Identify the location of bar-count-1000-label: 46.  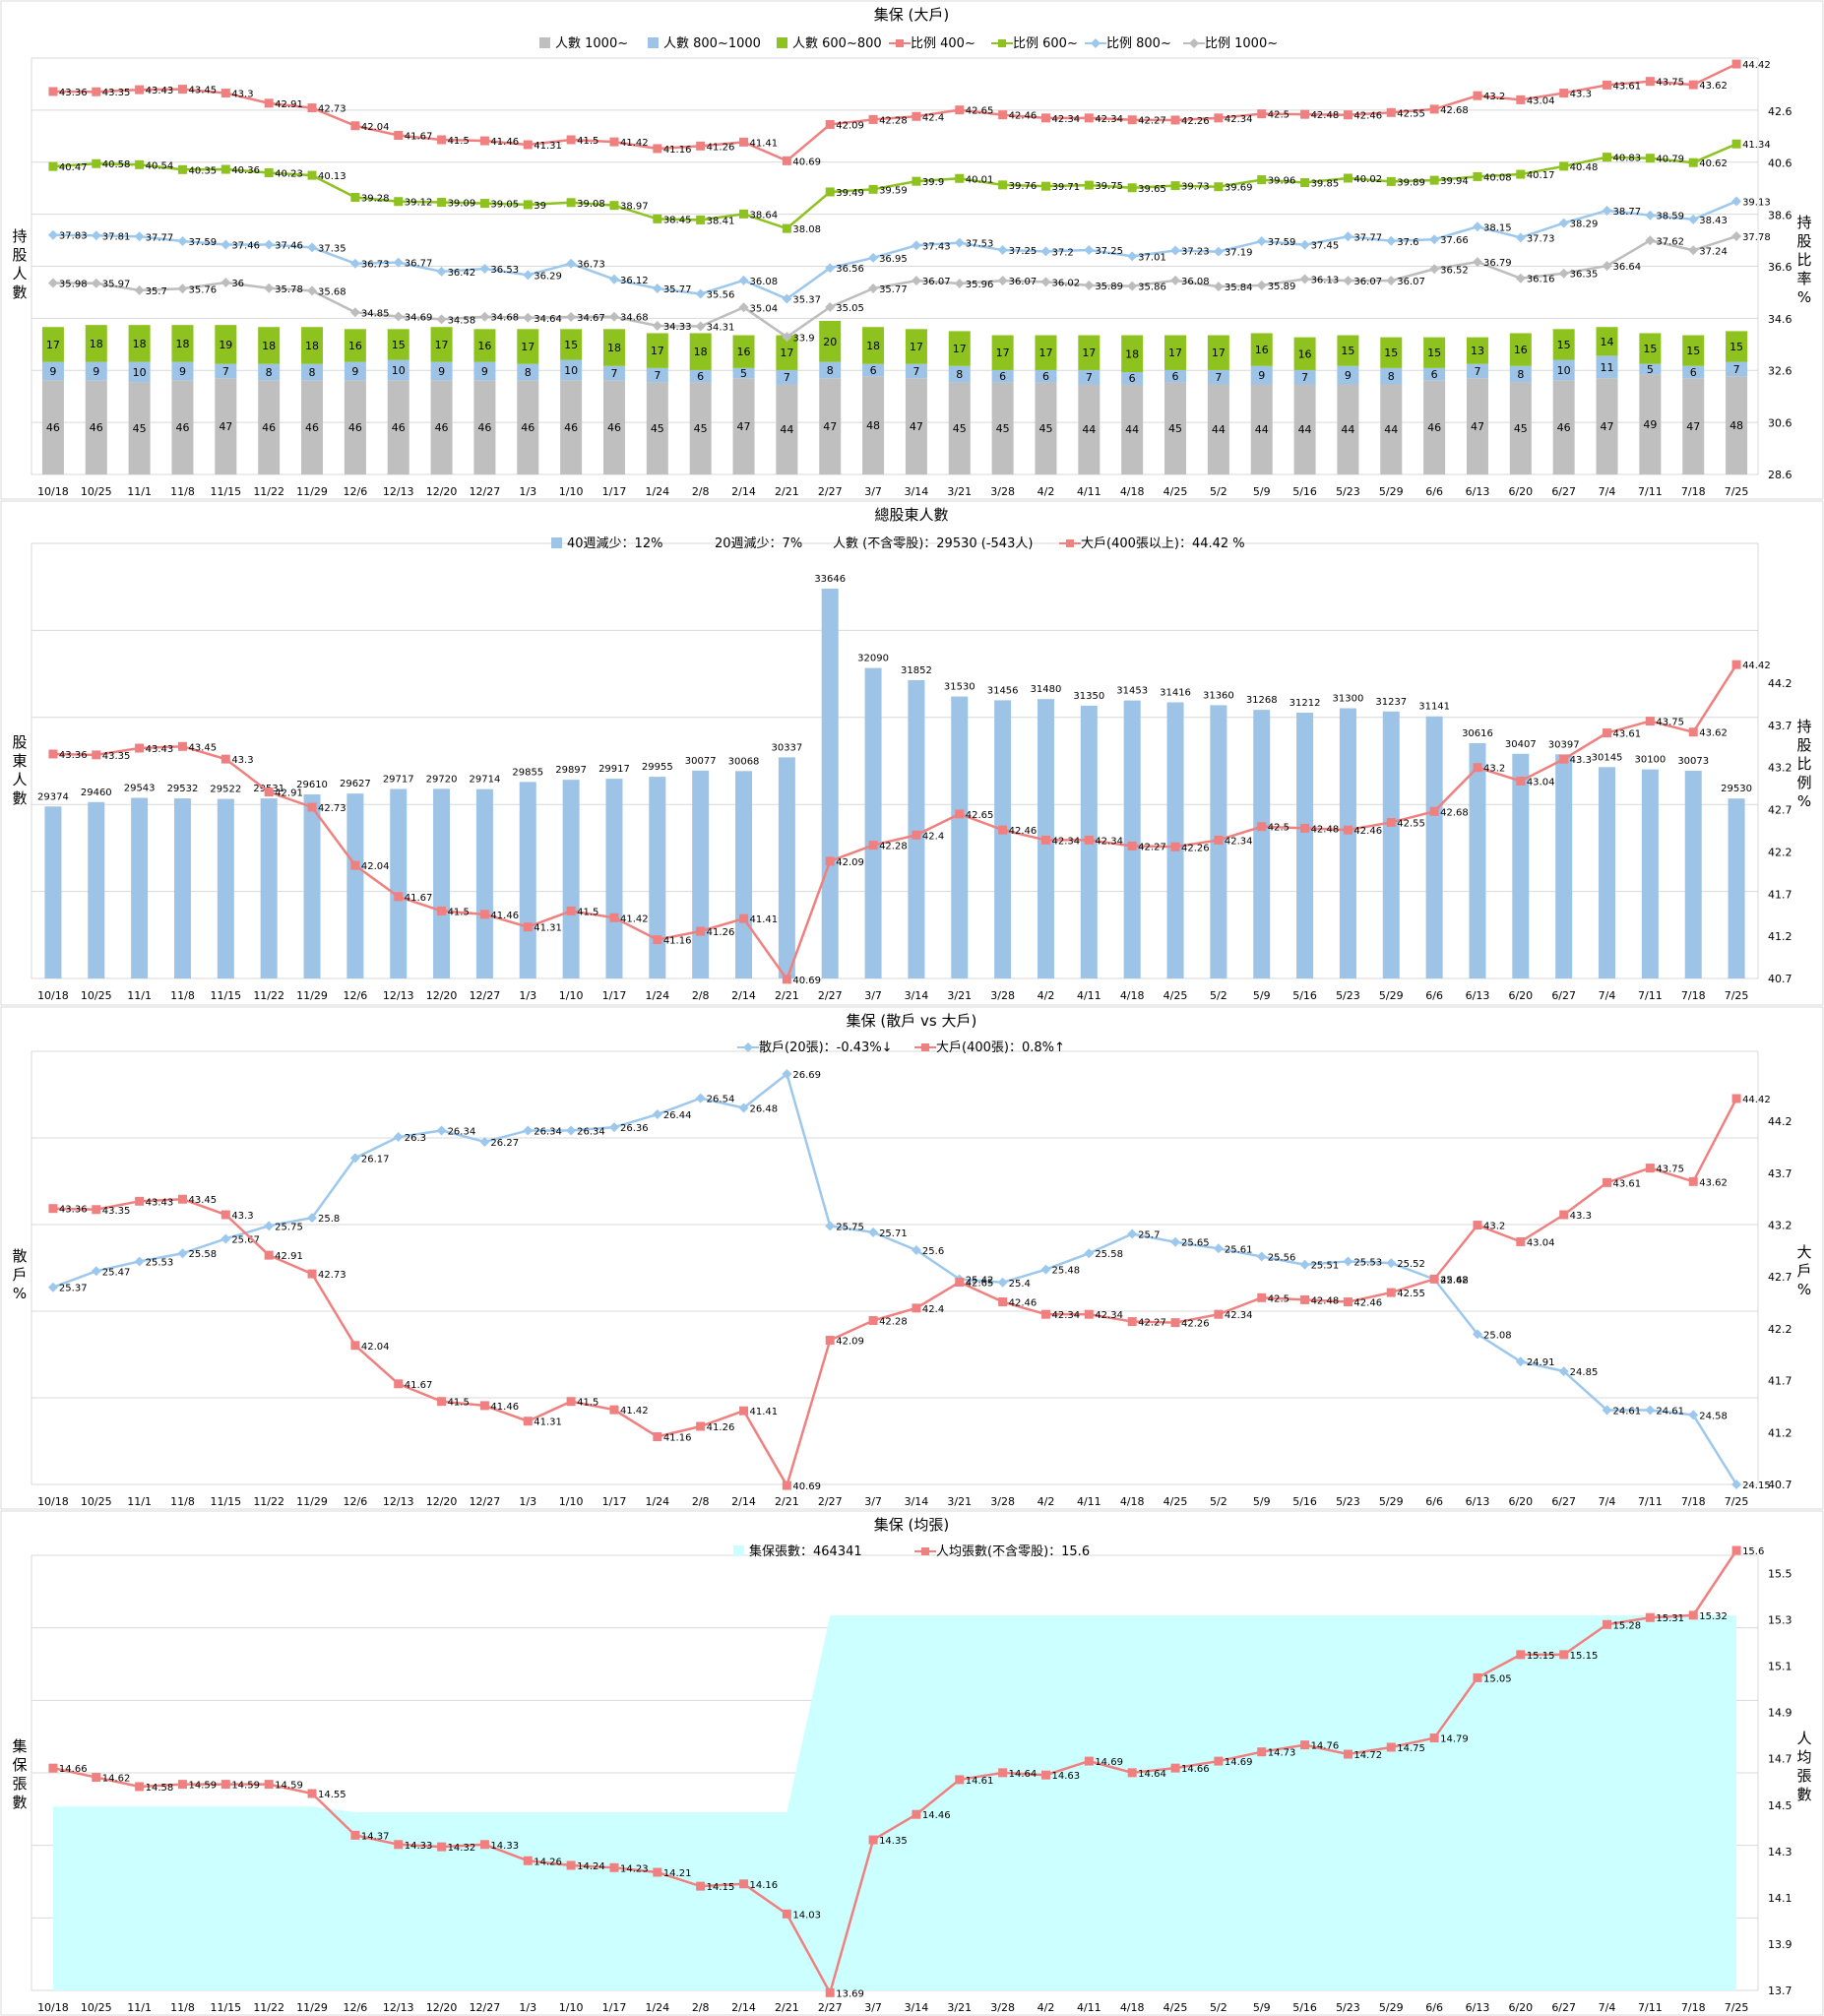
(528, 427).